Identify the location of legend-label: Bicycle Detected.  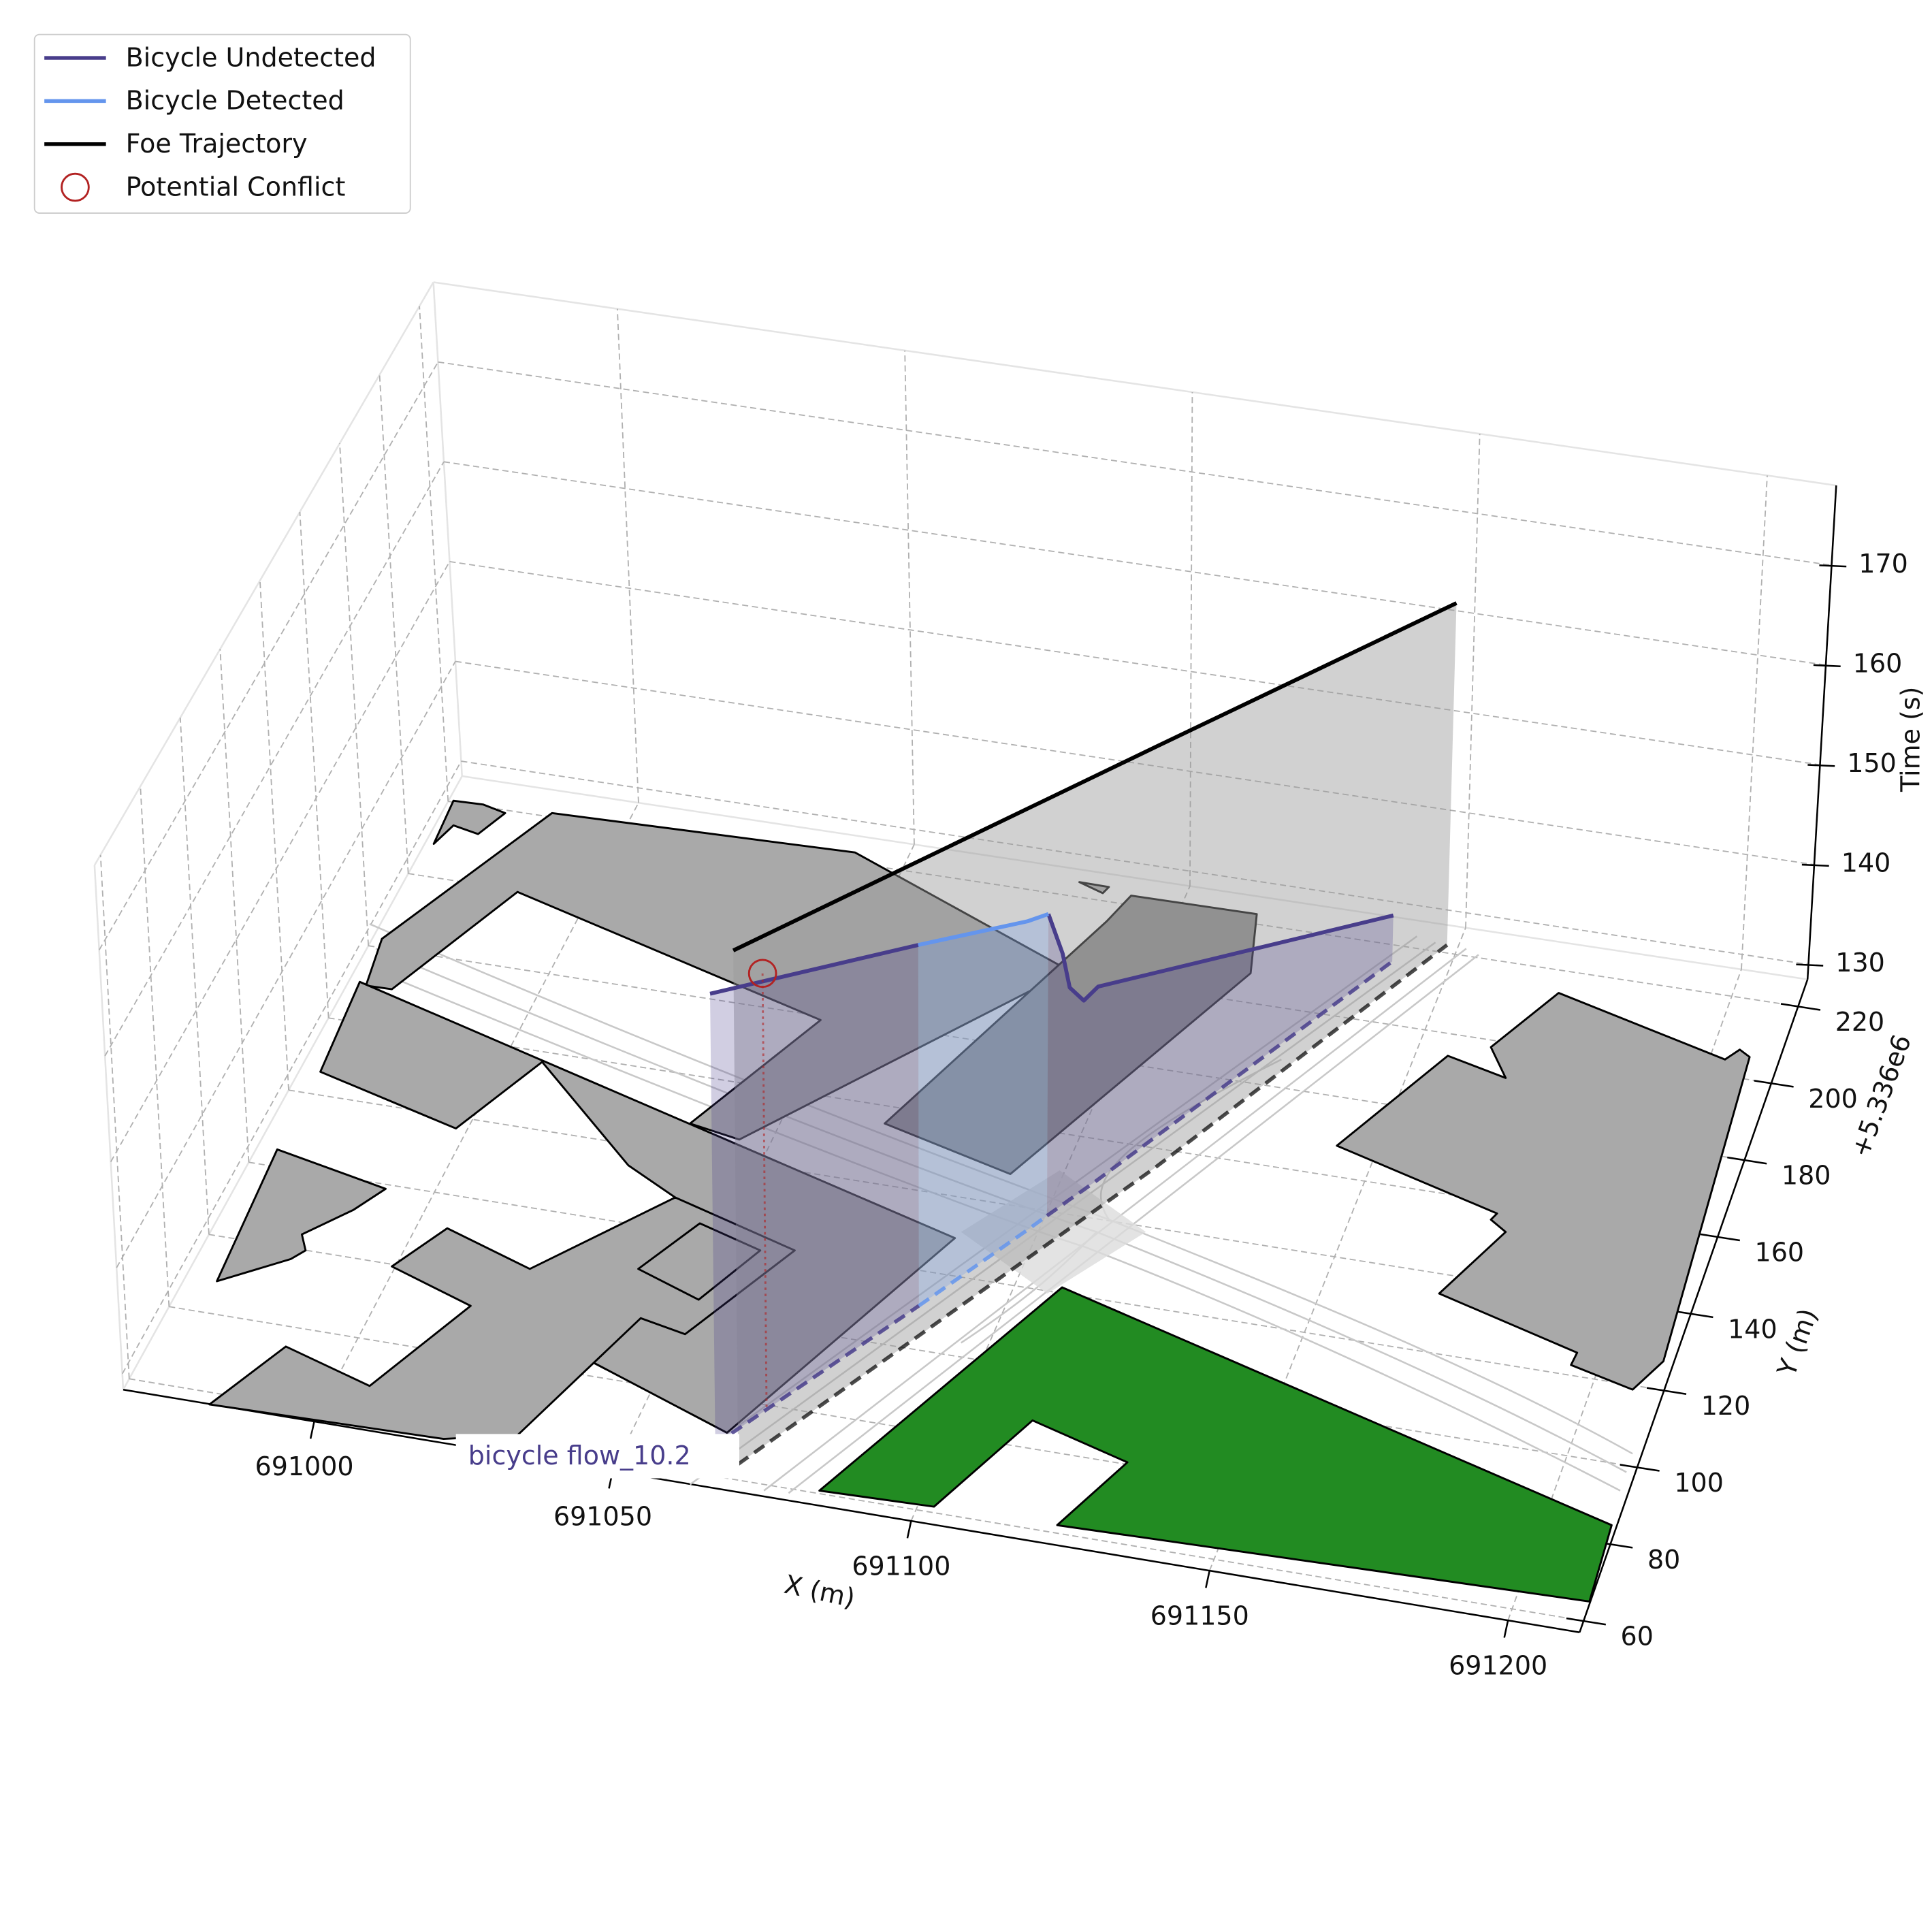
(235, 101).